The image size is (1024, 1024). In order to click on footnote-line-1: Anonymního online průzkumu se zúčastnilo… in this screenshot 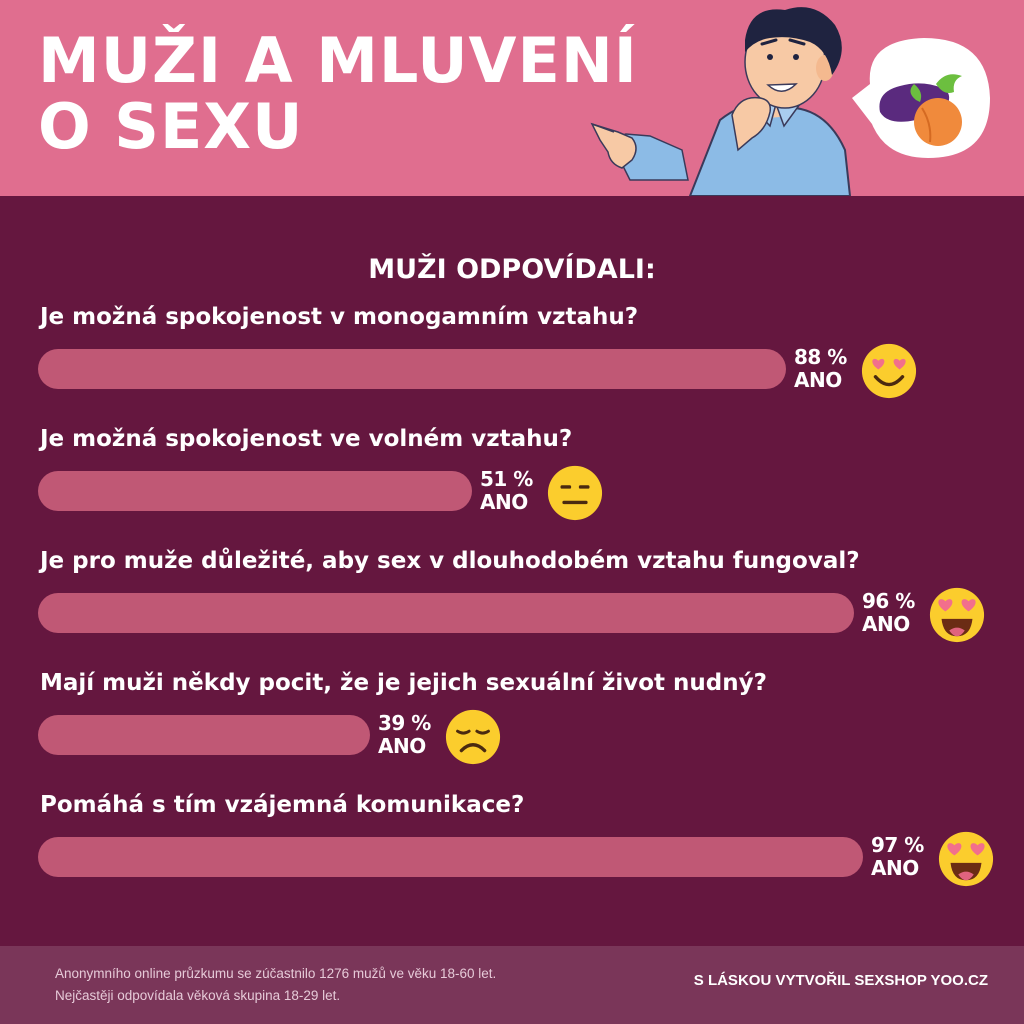, I will do `click(276, 973)`.